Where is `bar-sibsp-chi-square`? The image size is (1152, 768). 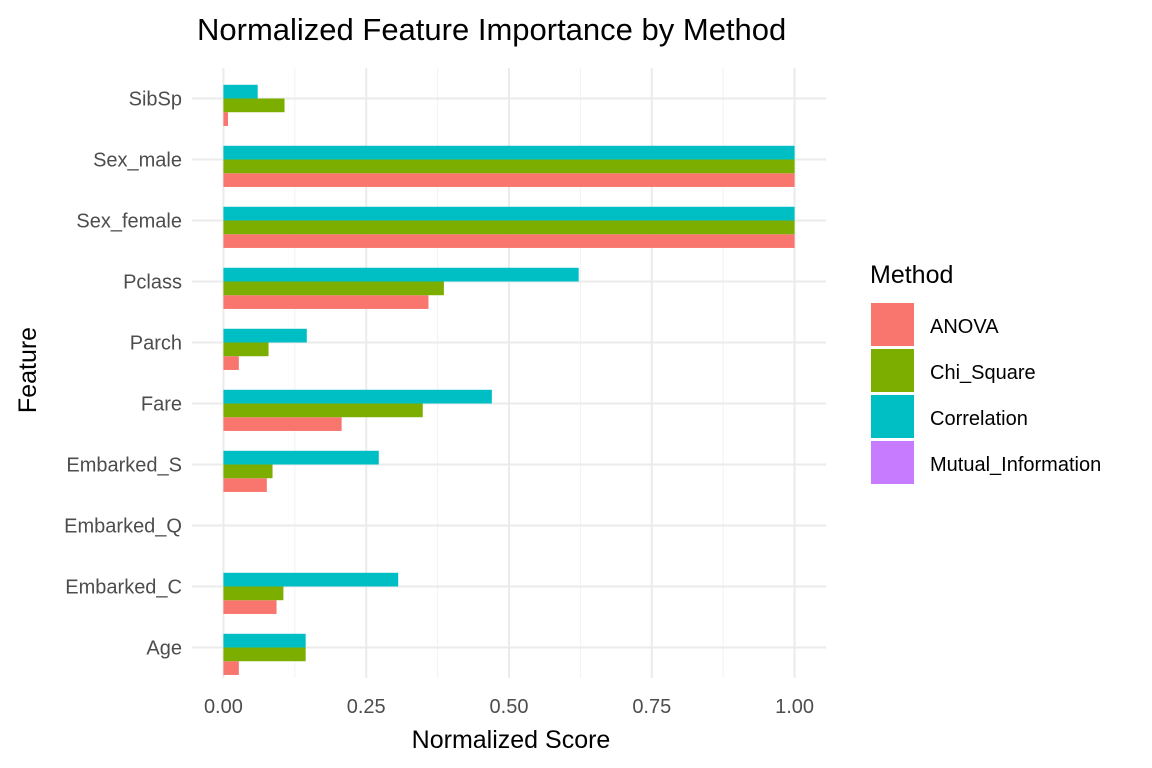
bar-sibsp-chi-square is located at coordinates (254, 105).